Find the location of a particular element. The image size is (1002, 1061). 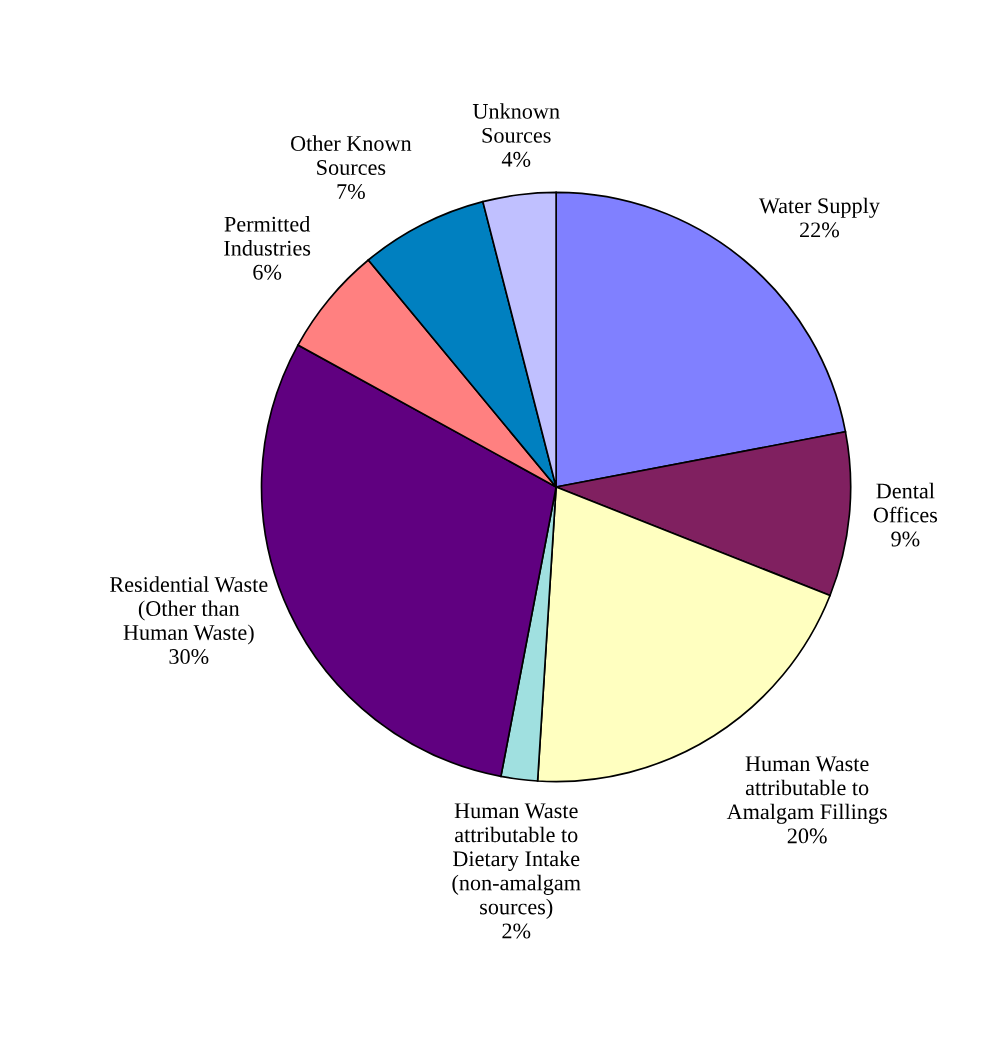

data-label: 22% is located at coordinates (820, 230).